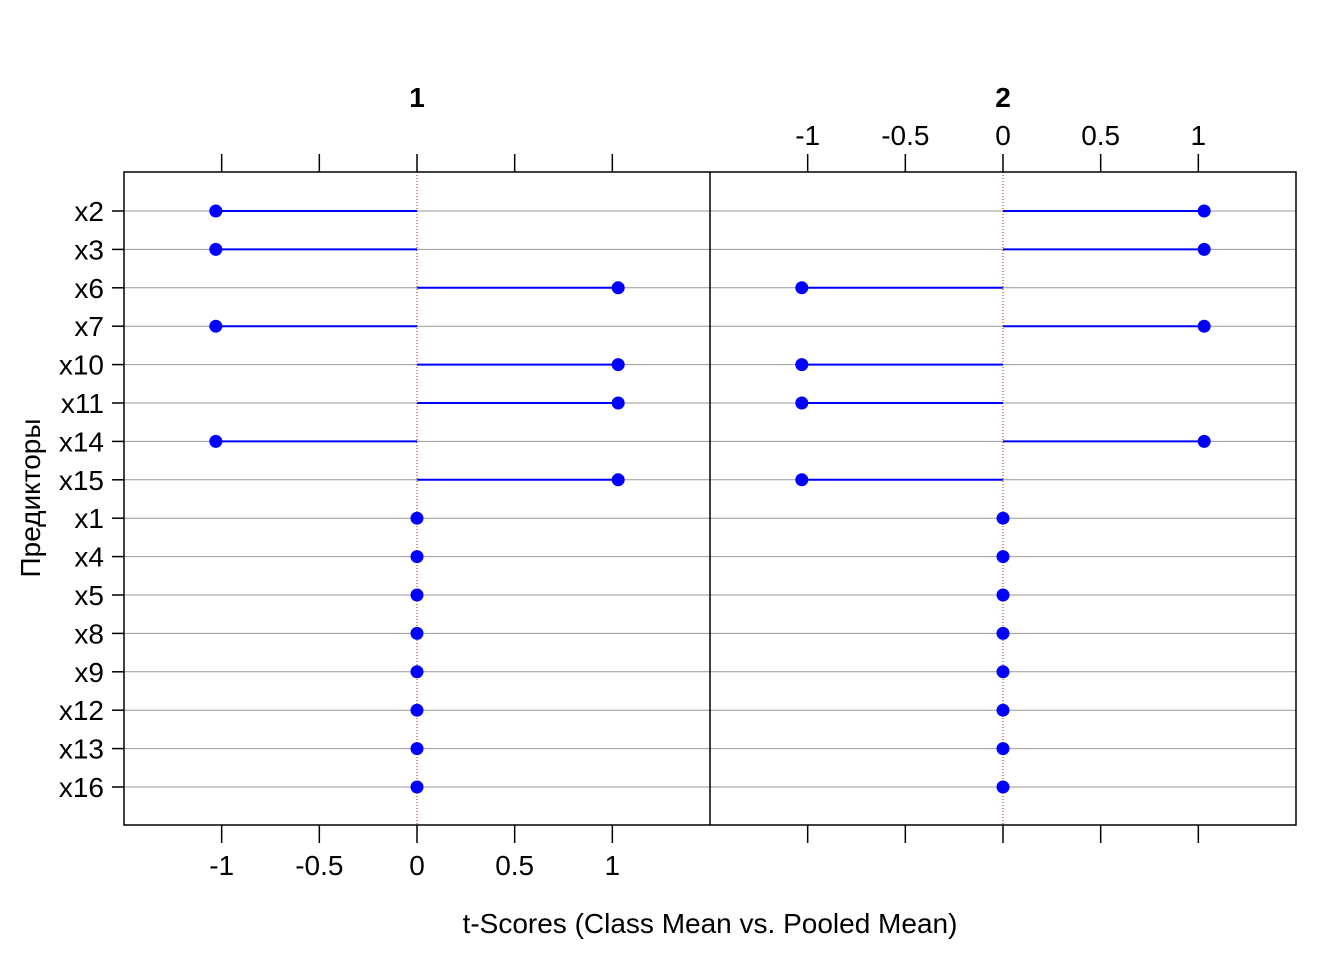 This screenshot has width=1344, height=965. What do you see at coordinates (1003, 97) in the screenshot?
I see `panel-title: 2` at bounding box center [1003, 97].